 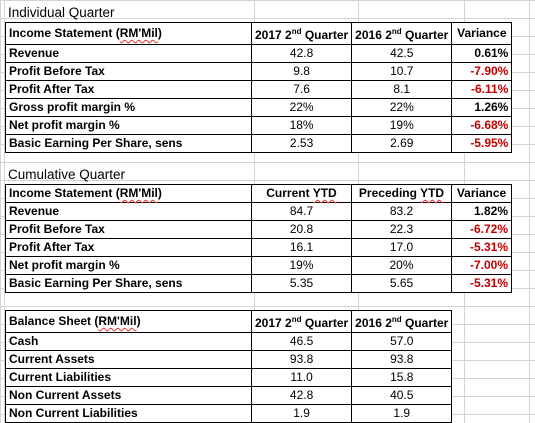 What do you see at coordinates (61, 12) in the screenshot?
I see `individual-quarter-title: Individual Quarter` at bounding box center [61, 12].